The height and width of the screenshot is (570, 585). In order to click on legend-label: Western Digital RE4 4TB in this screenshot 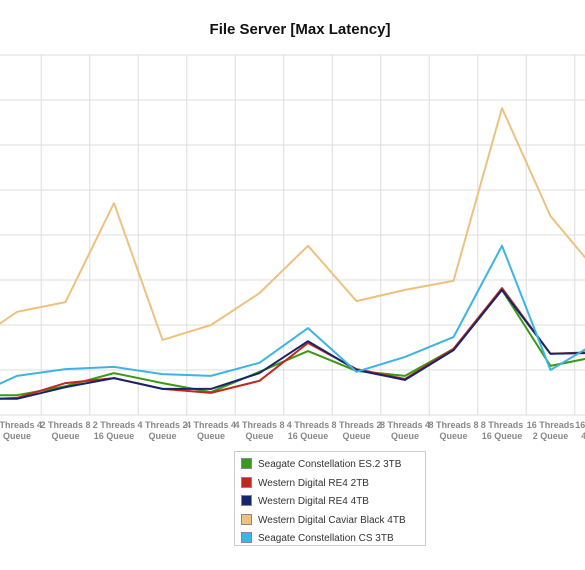, I will do `click(313, 501)`.